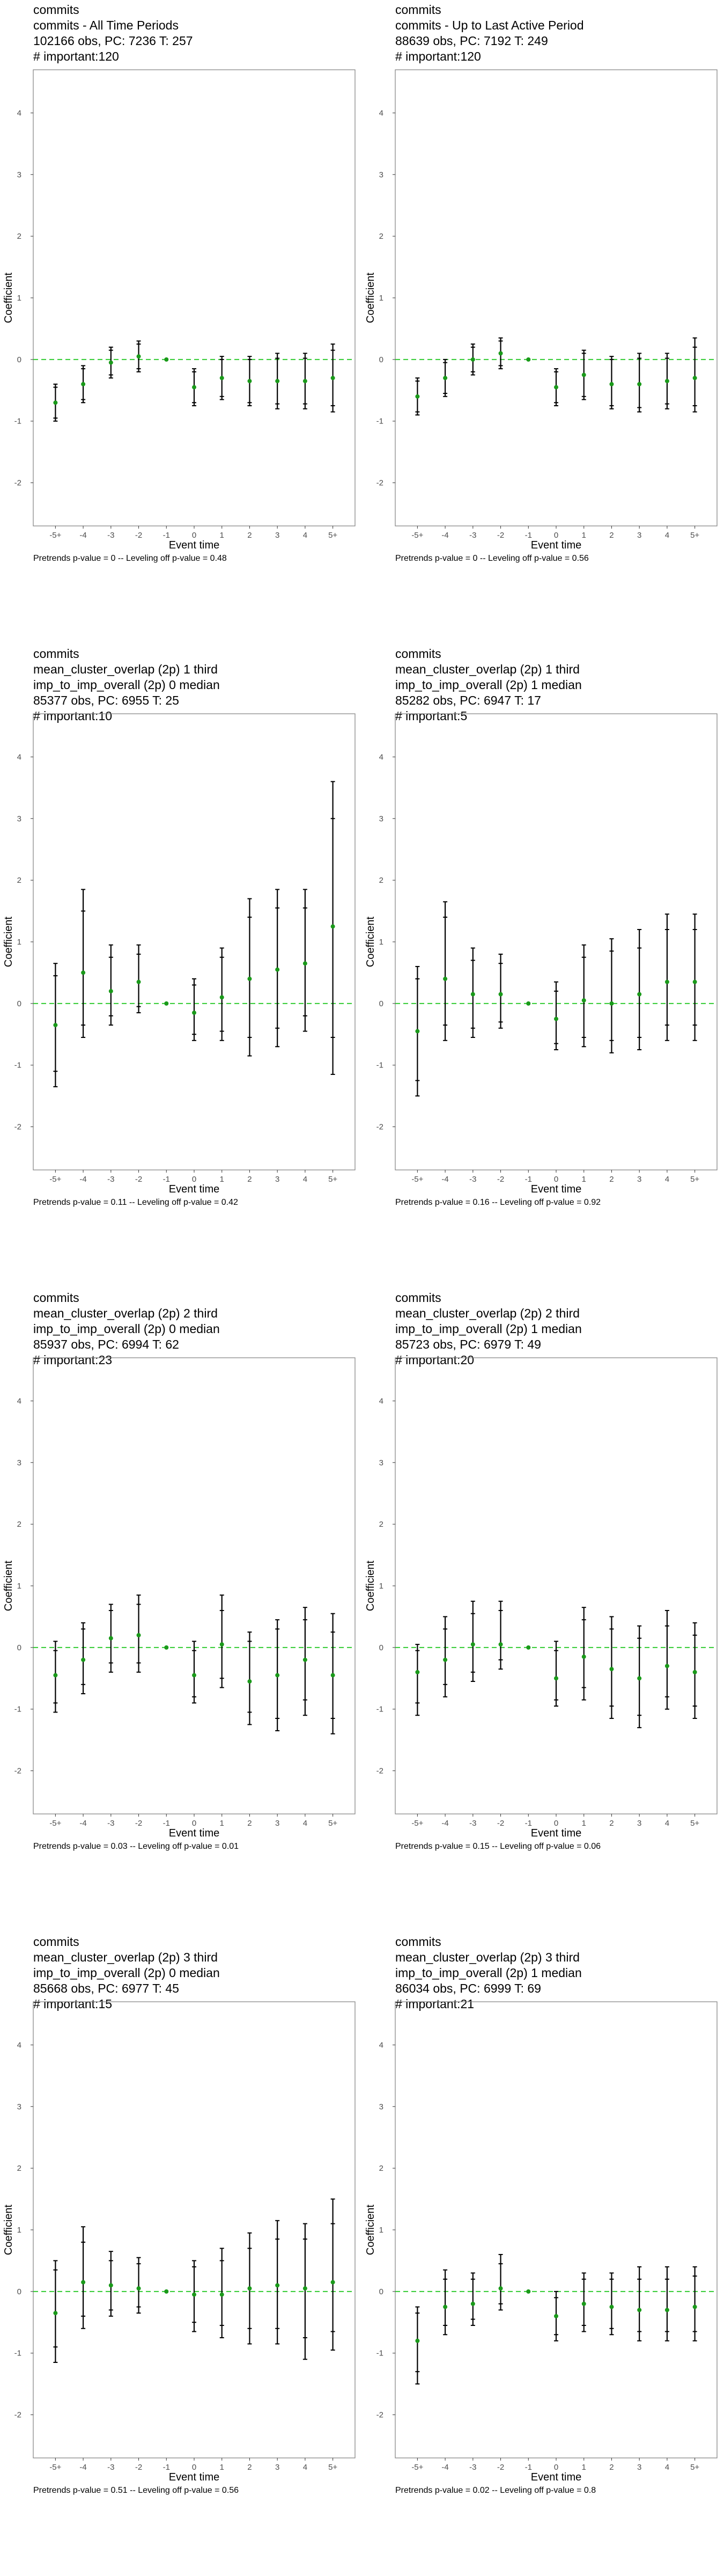 Image resolution: width=724 pixels, height=2576 pixels. What do you see at coordinates (73, 716) in the screenshot?
I see `chart-title-line: # important:10` at bounding box center [73, 716].